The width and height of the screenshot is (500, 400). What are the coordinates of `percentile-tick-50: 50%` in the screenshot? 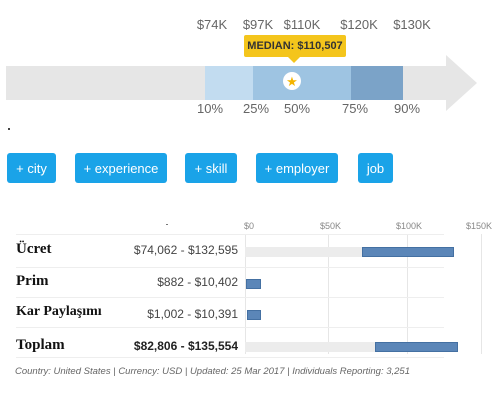 It's located at (297, 108).